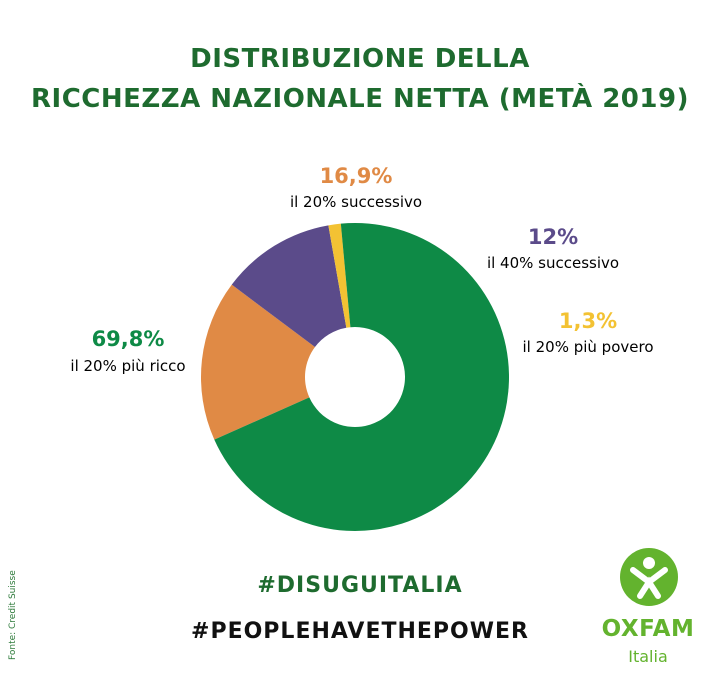 This screenshot has height=692, width=720. I want to click on slice-category-label-0: il 20% successivo, so click(356, 202).